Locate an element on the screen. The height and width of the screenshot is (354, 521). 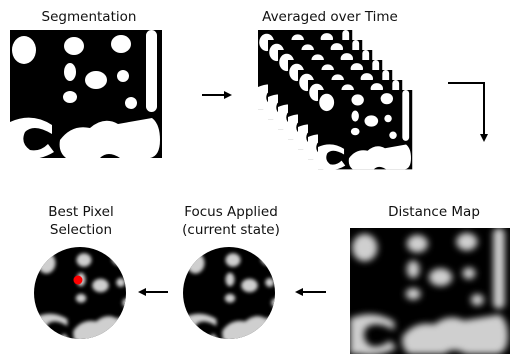
focus-circle is located at coordinates (229, 293).